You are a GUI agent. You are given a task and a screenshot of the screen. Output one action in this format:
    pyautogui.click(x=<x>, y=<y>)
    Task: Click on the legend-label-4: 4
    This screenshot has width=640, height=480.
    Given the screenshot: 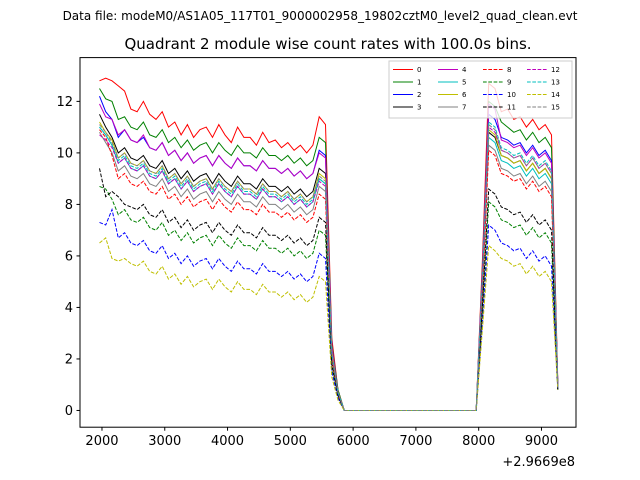 What is the action you would take?
    pyautogui.click(x=464, y=70)
    